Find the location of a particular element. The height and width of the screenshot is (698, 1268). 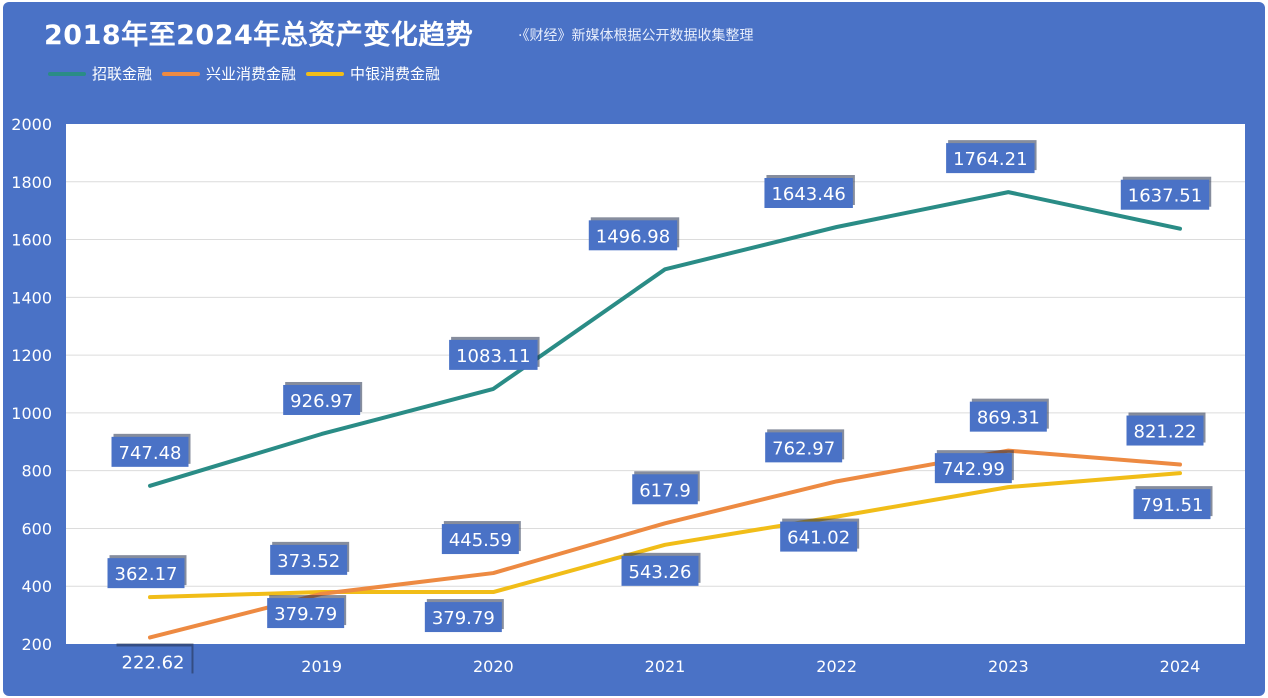

y-tick-label: 200 is located at coordinates (36, 644).